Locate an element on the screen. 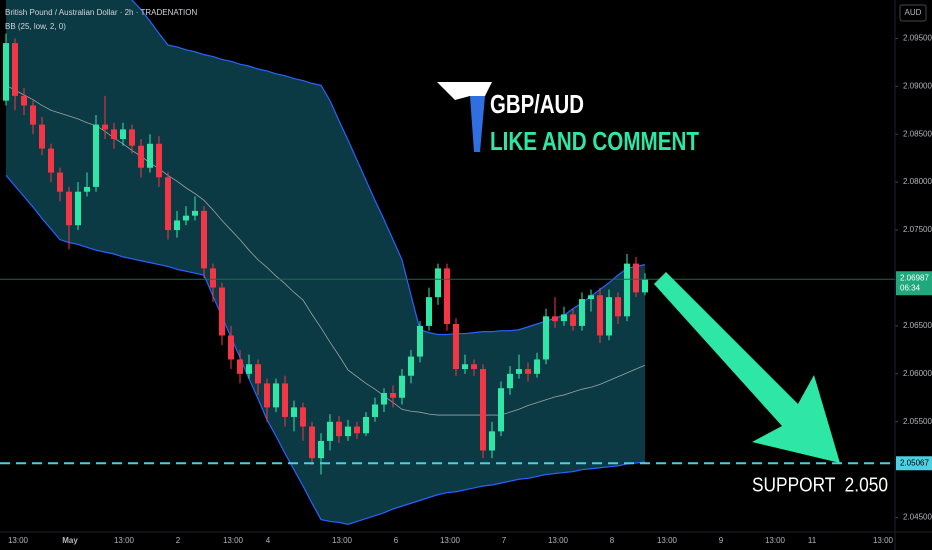 This screenshot has width=932, height=550. x-tick-label: May is located at coordinates (70, 540).